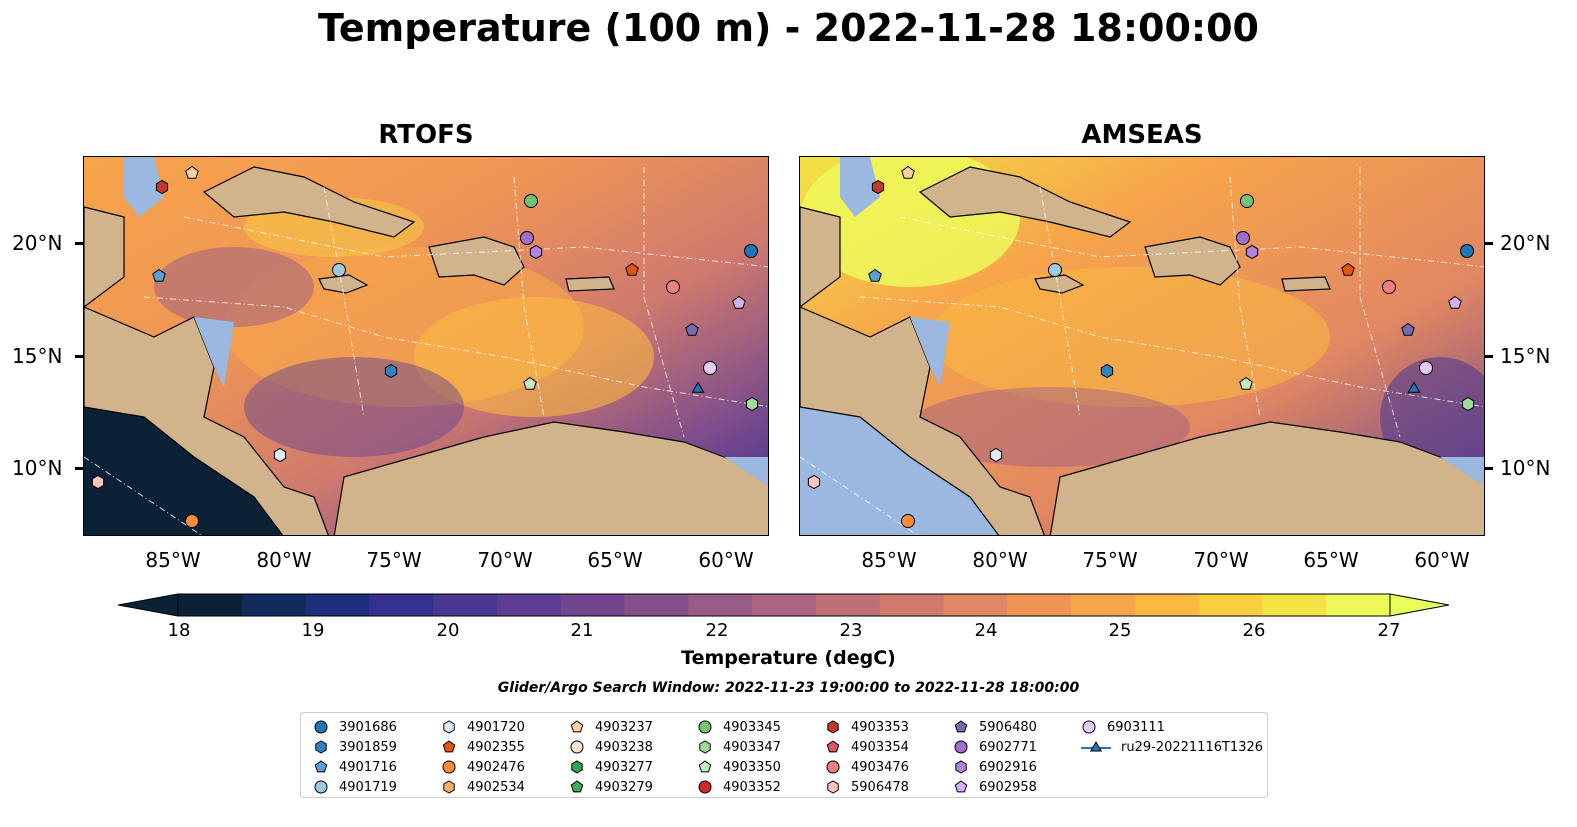  Describe the element at coordinates (726, 560) in the screenshot. I see `lon-label-60w: 60°W` at that location.